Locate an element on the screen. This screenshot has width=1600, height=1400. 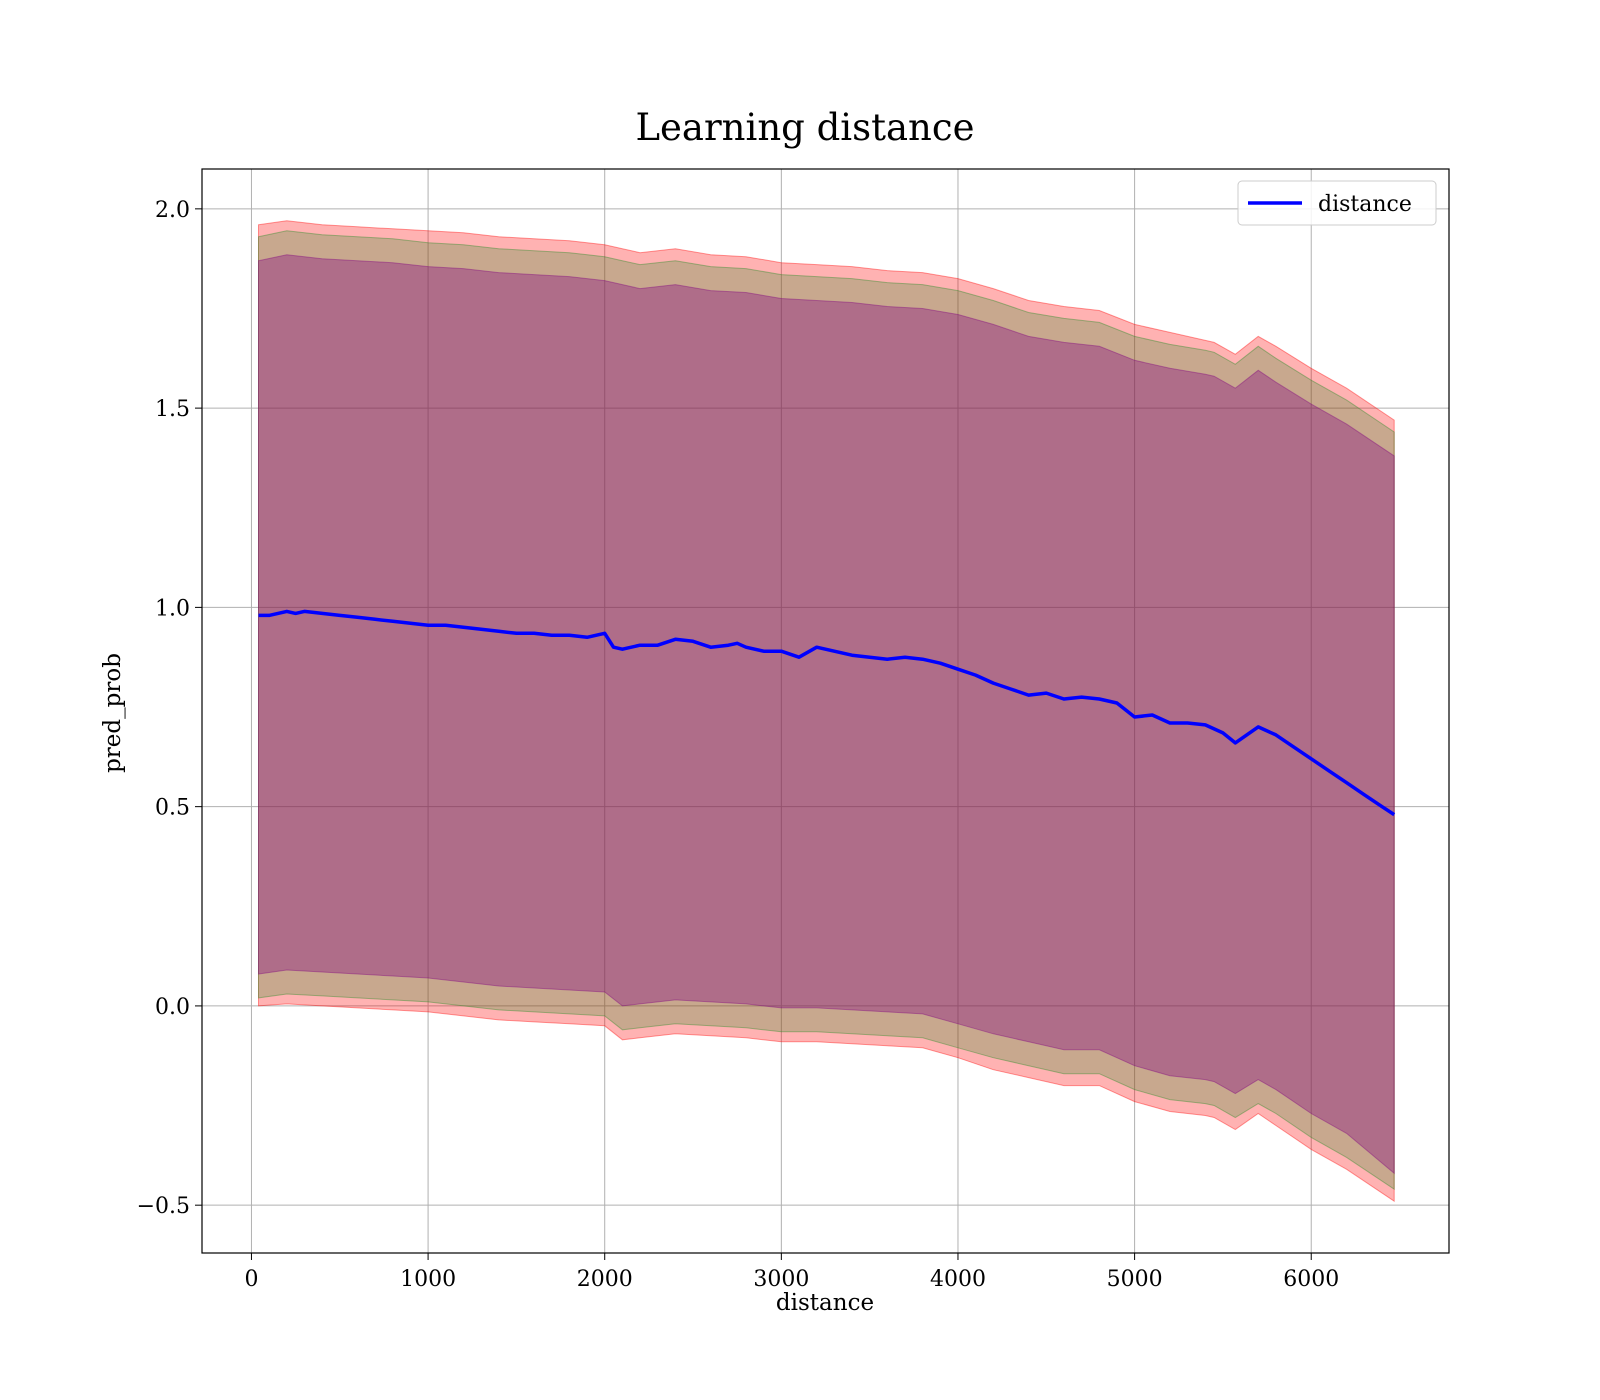
legend: distance is located at coordinates (1337, 203).